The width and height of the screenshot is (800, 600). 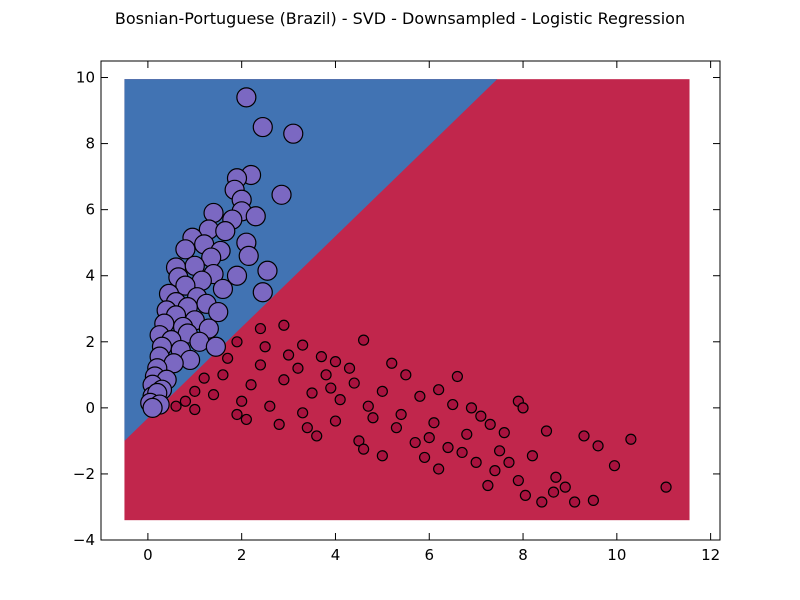 I want to click on x-tick-label: 4, so click(x=336, y=555).